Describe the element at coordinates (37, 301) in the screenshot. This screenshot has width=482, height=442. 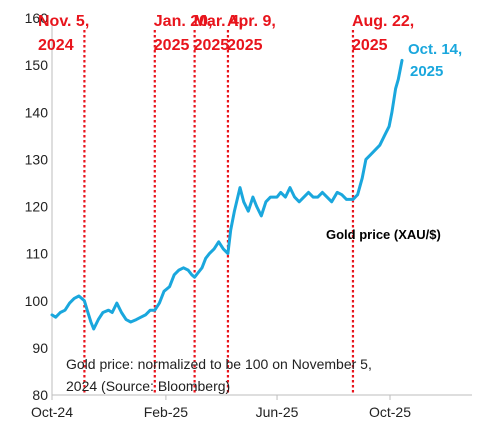
I see `y-tick-label: 100` at that location.